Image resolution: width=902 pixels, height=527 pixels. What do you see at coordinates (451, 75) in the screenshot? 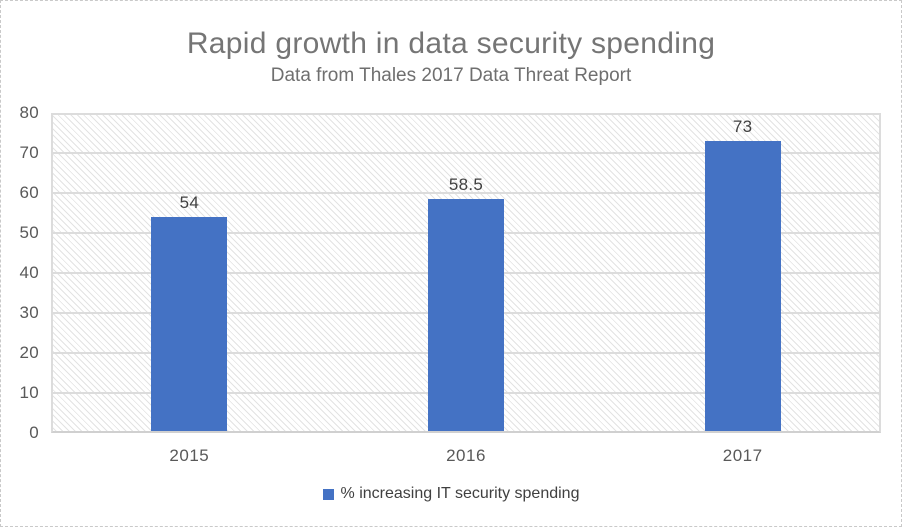
I see `chart-subtitle: Data from Thales 2017 Data Threat Report` at bounding box center [451, 75].